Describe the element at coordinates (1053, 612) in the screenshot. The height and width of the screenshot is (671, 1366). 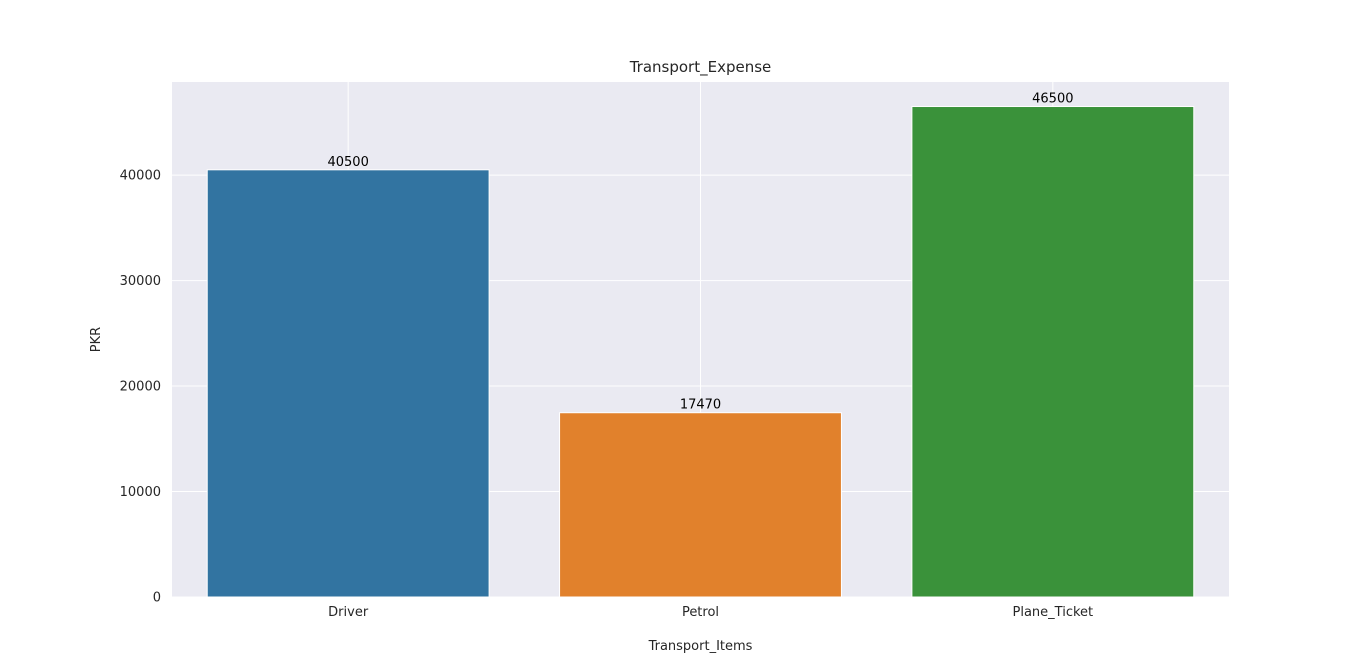
I see `x-tick-label: Plane_Ticket` at that location.